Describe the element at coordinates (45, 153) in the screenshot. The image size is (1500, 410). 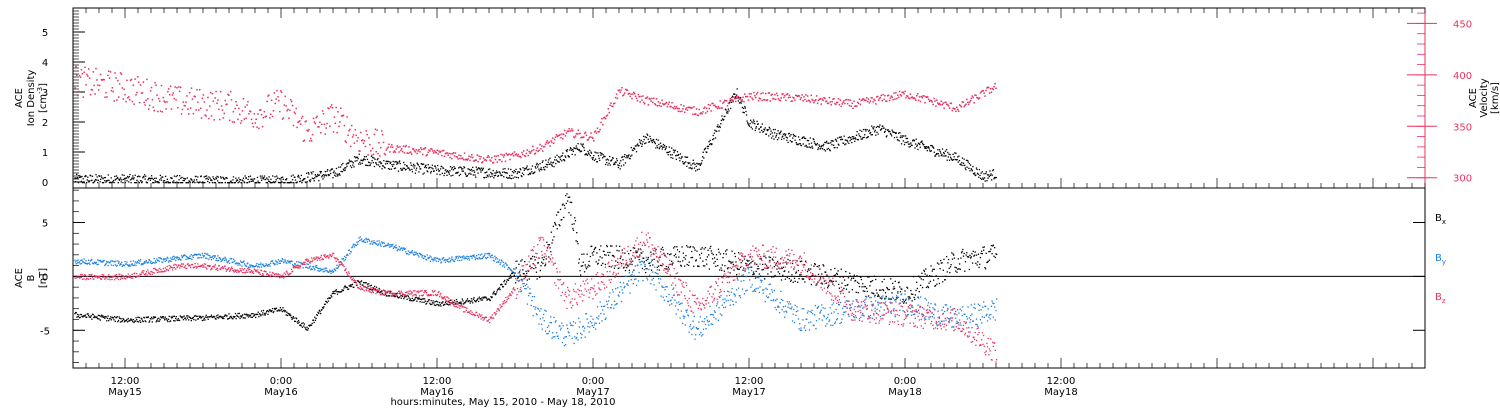
I see `density-tick-label: 1` at that location.